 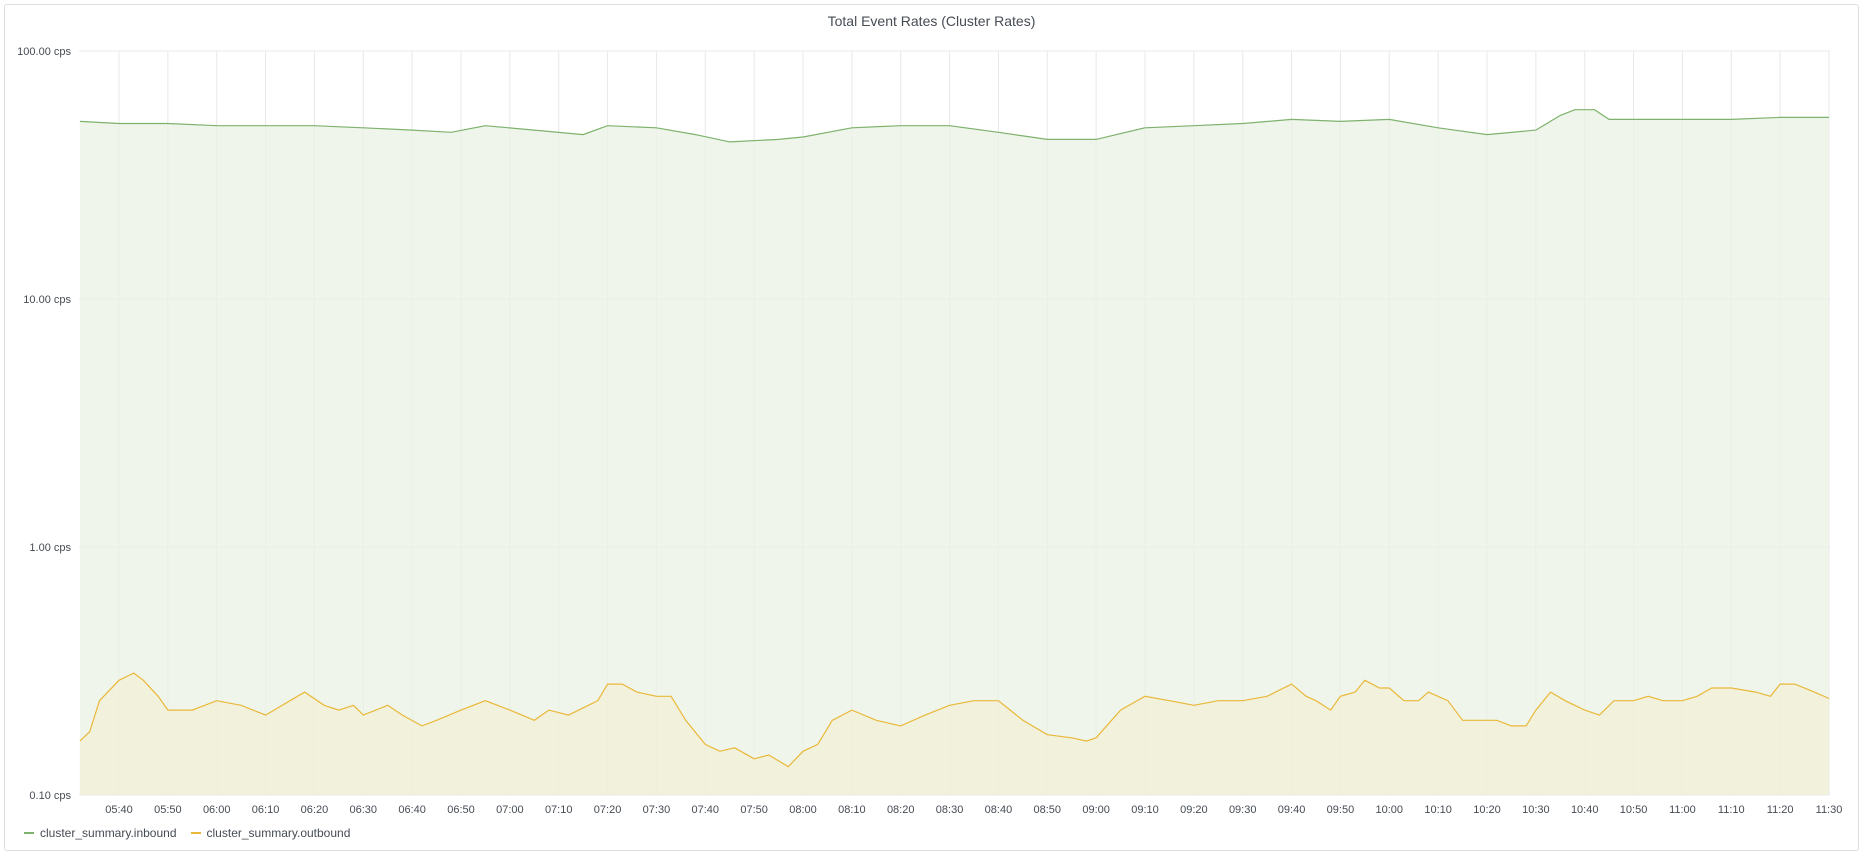 What do you see at coordinates (954, 126) in the screenshot?
I see `series-line-inbound` at bounding box center [954, 126].